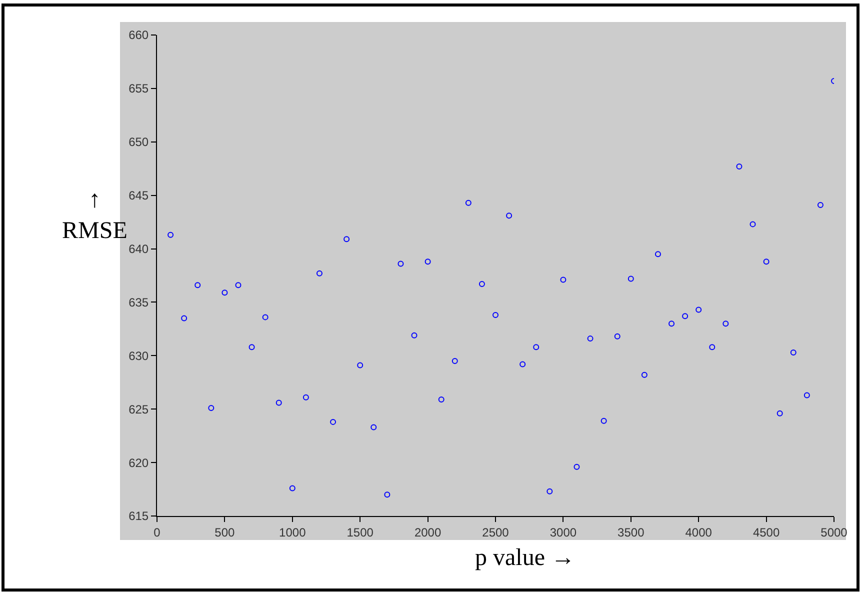 This screenshot has width=861, height=592. I want to click on y-tick-label: 620, so click(138, 463).